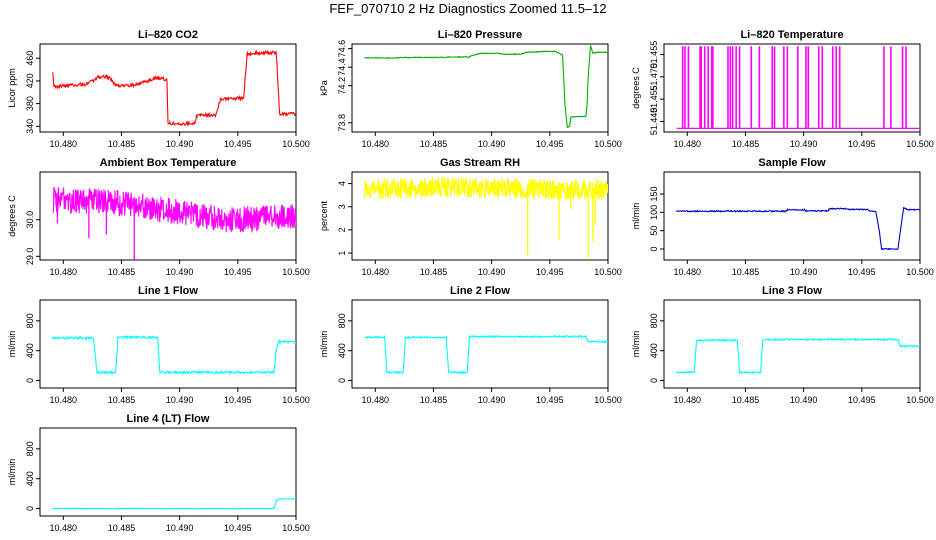  What do you see at coordinates (168, 291) in the screenshot?
I see `panel-title: Line 1 Flow` at bounding box center [168, 291].